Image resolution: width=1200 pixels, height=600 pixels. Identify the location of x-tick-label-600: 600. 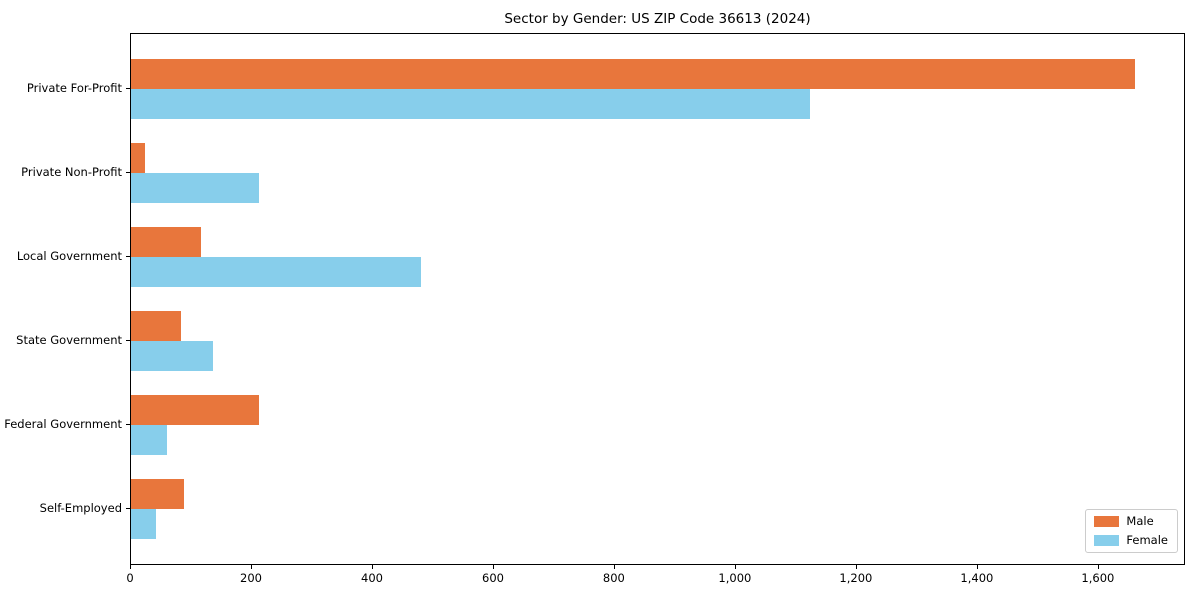
(493, 578).